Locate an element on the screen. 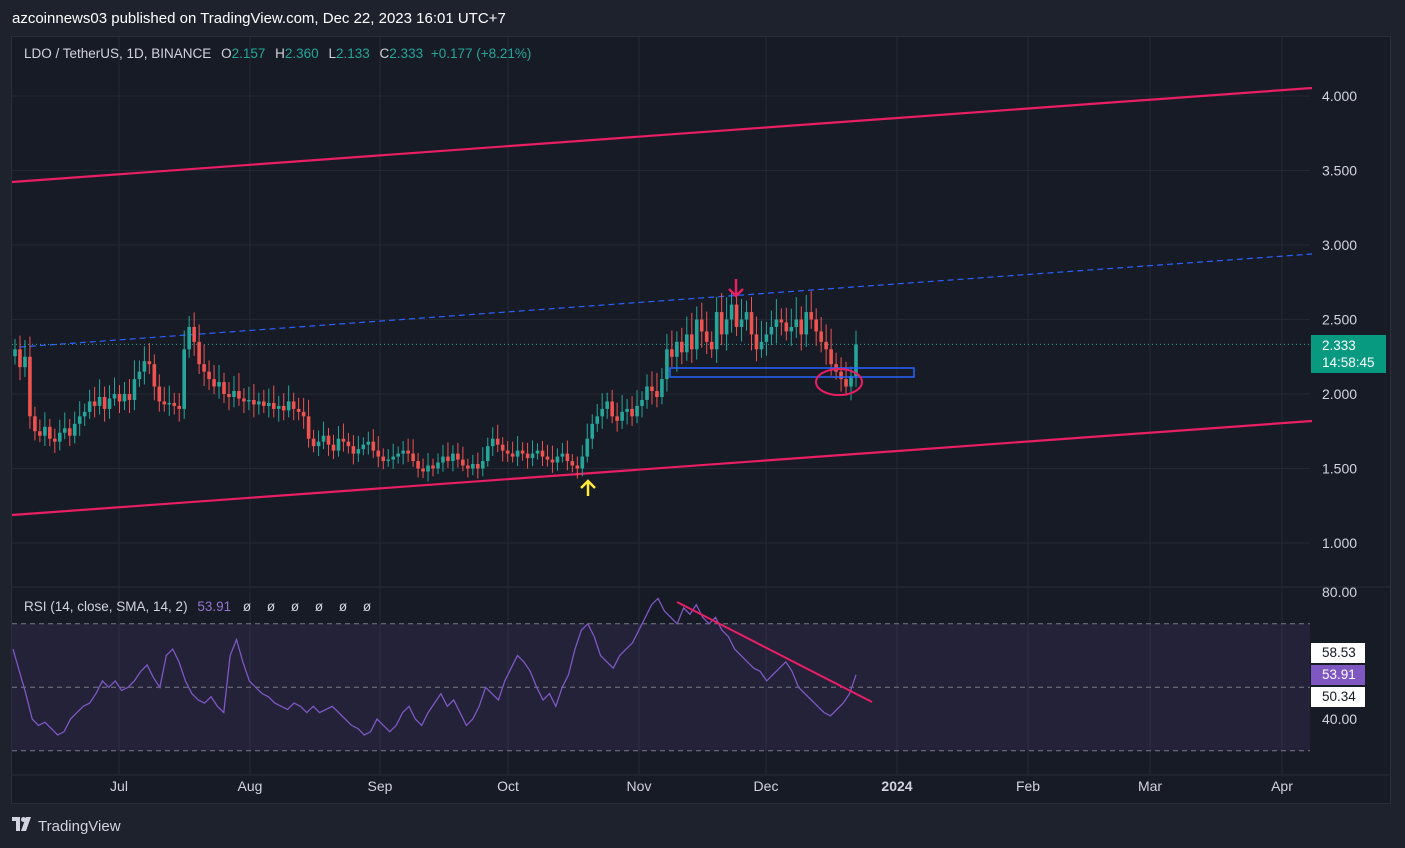 The image size is (1405, 848). y-tick-label: 1.000 is located at coordinates (1339, 543).